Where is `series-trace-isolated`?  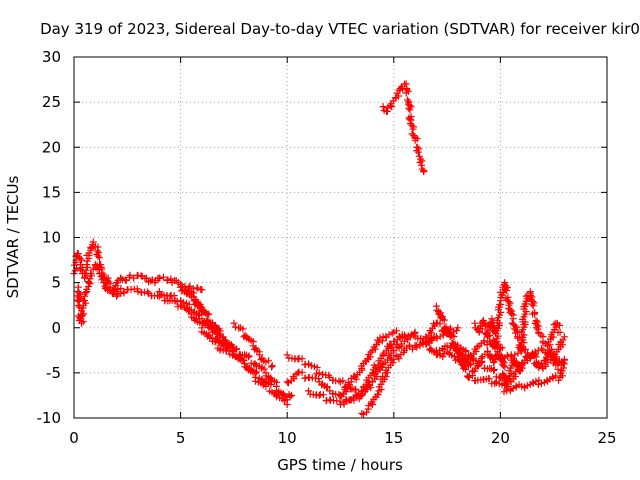 series-trace-isolated is located at coordinates (500, 349).